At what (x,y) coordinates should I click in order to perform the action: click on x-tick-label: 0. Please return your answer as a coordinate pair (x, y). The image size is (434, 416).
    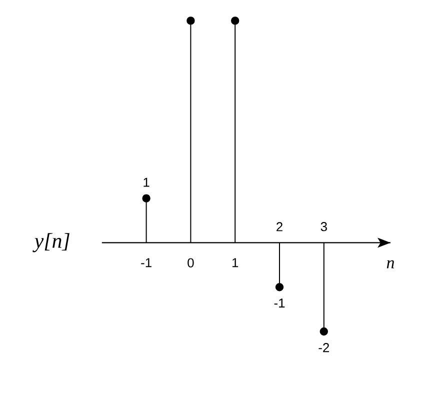
    Looking at the image, I should click on (191, 263).